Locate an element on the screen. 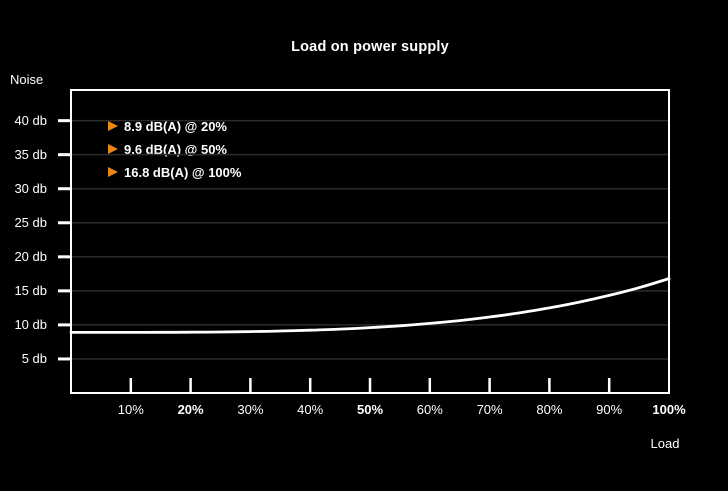  x-tick-label: 80% is located at coordinates (549, 409).